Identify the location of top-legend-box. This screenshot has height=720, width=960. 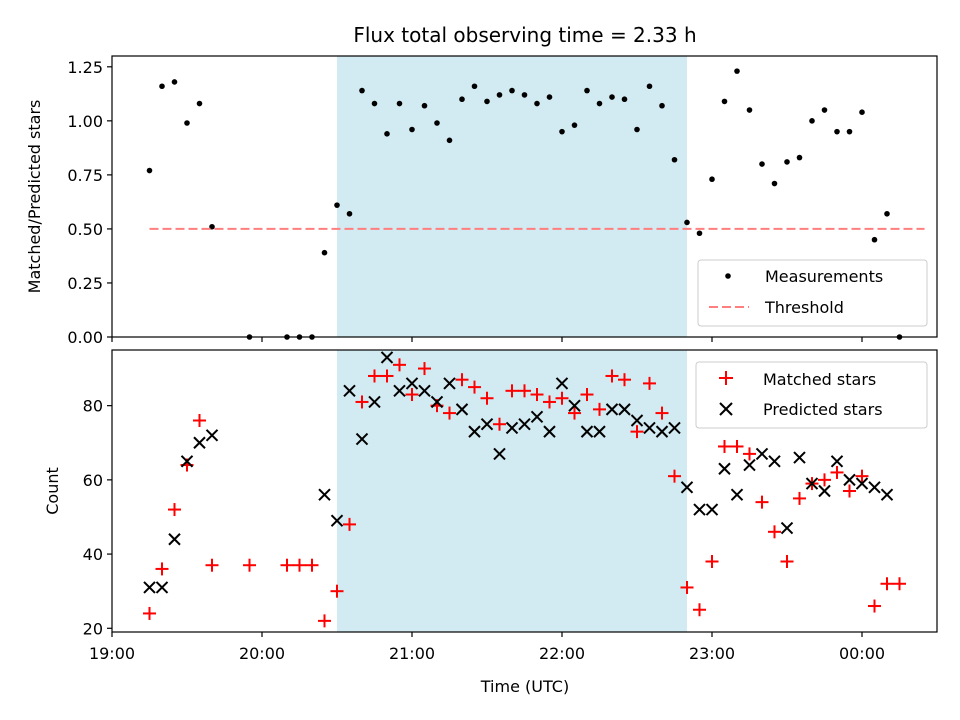
(812, 293).